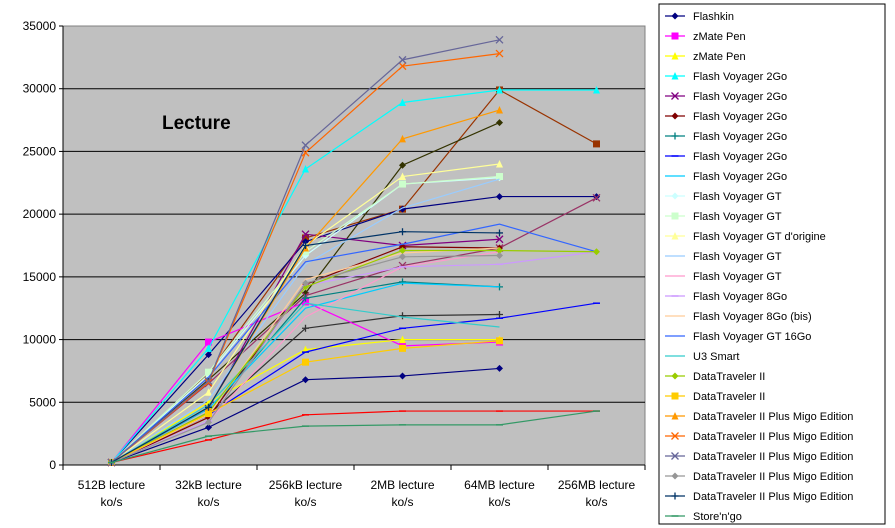  What do you see at coordinates (40, 214) in the screenshot?
I see `y-tick-label: 20000` at bounding box center [40, 214].